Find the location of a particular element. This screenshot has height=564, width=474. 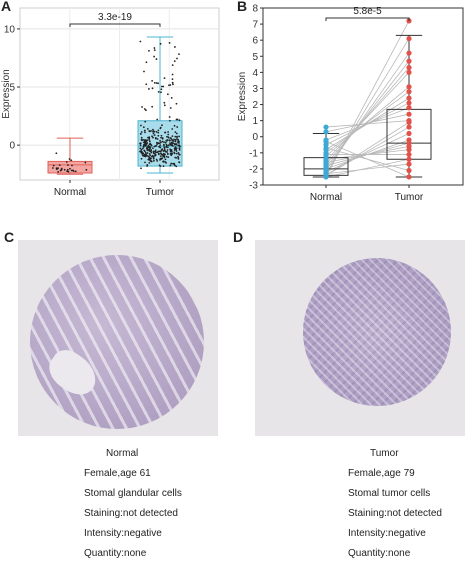

y-tick-label: 3 is located at coordinates (255, 89).